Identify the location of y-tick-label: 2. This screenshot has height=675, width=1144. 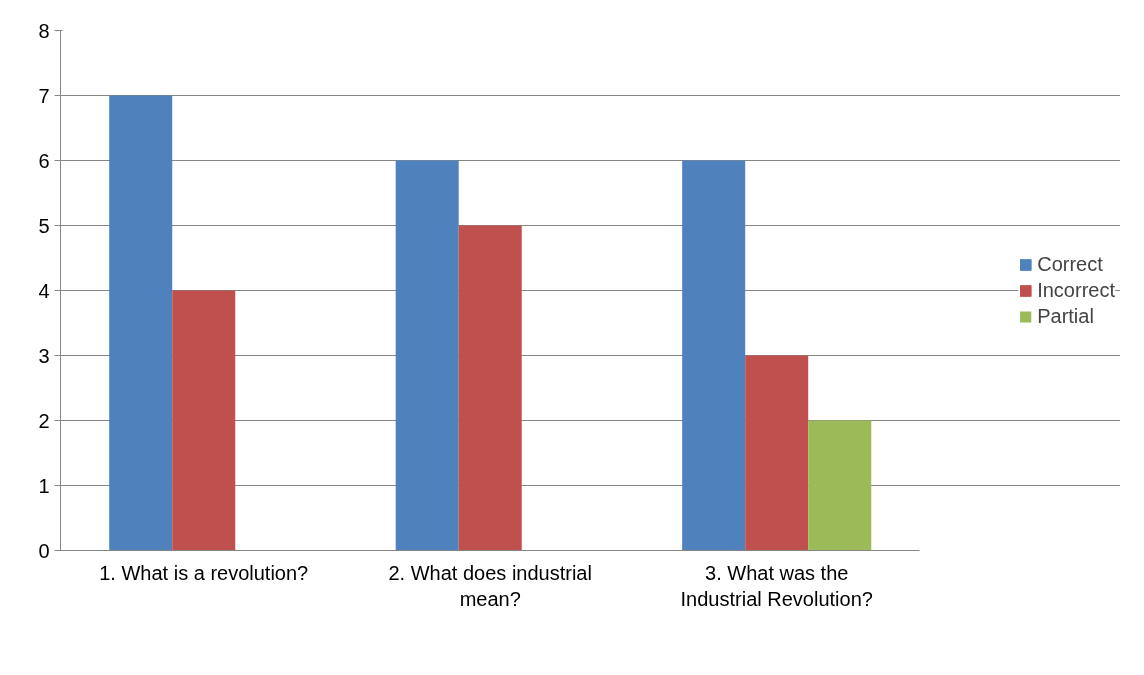
(44, 420).